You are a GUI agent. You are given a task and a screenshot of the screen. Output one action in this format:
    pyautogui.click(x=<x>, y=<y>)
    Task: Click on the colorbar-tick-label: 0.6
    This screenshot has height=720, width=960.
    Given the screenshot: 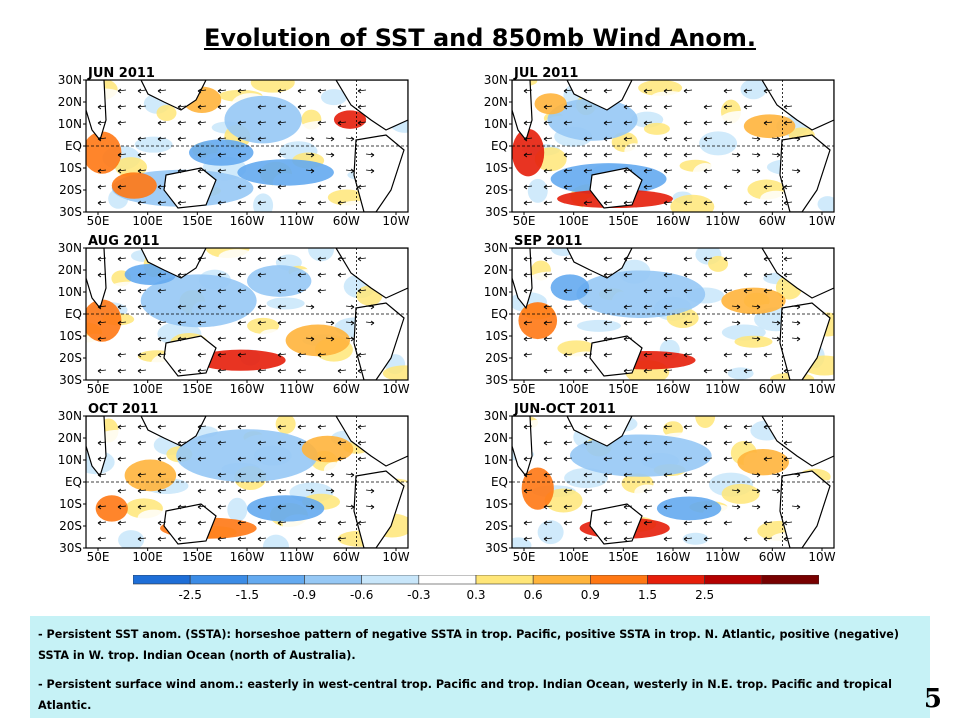 What is the action you would take?
    pyautogui.click(x=533, y=594)
    